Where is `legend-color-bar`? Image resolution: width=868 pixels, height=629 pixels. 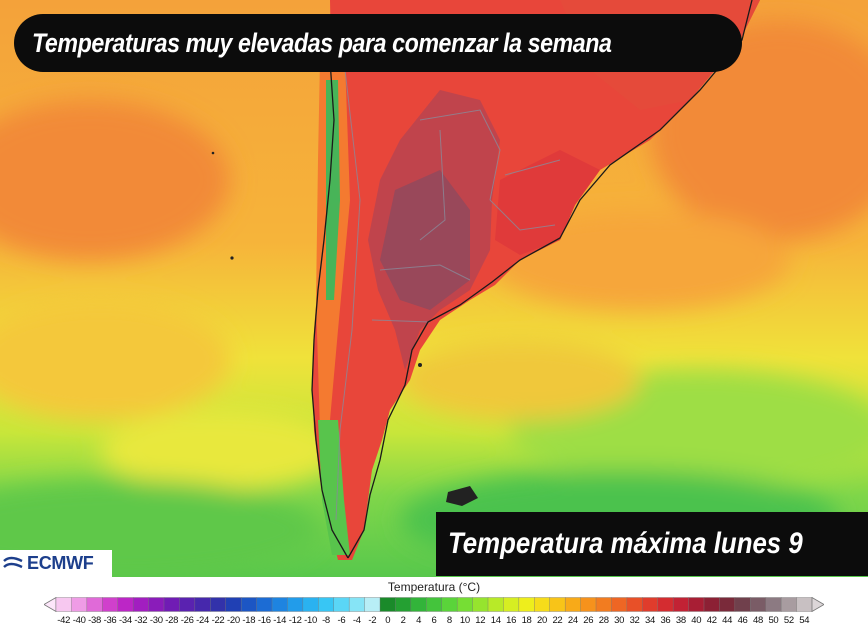 legend-color-bar is located at coordinates (434, 604).